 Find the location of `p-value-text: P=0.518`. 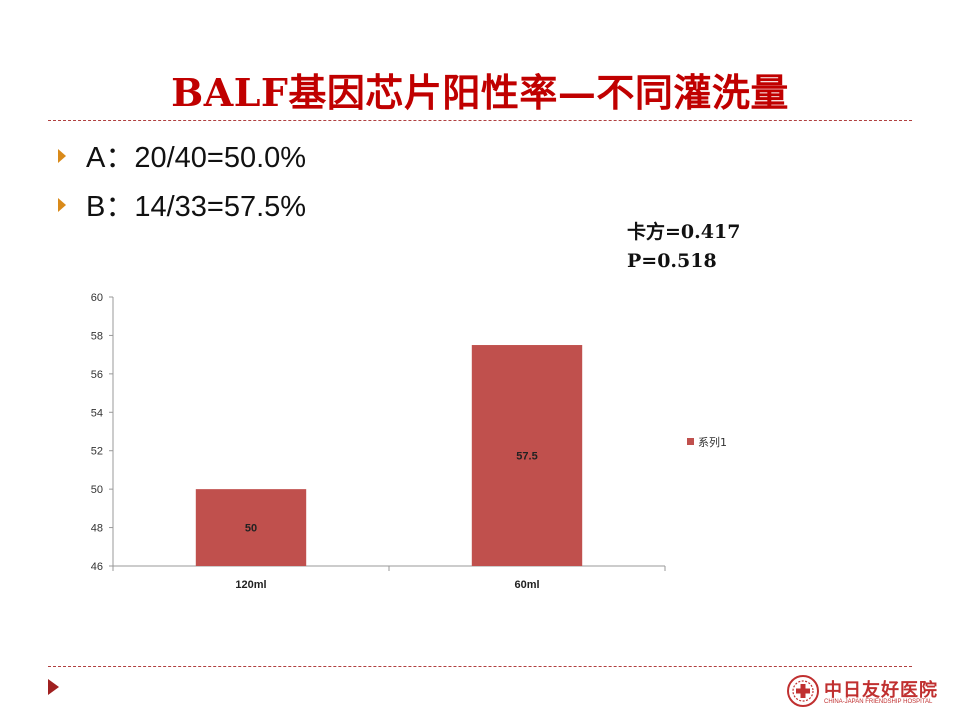

p-value-text: P=0.518 is located at coordinates (672, 261).